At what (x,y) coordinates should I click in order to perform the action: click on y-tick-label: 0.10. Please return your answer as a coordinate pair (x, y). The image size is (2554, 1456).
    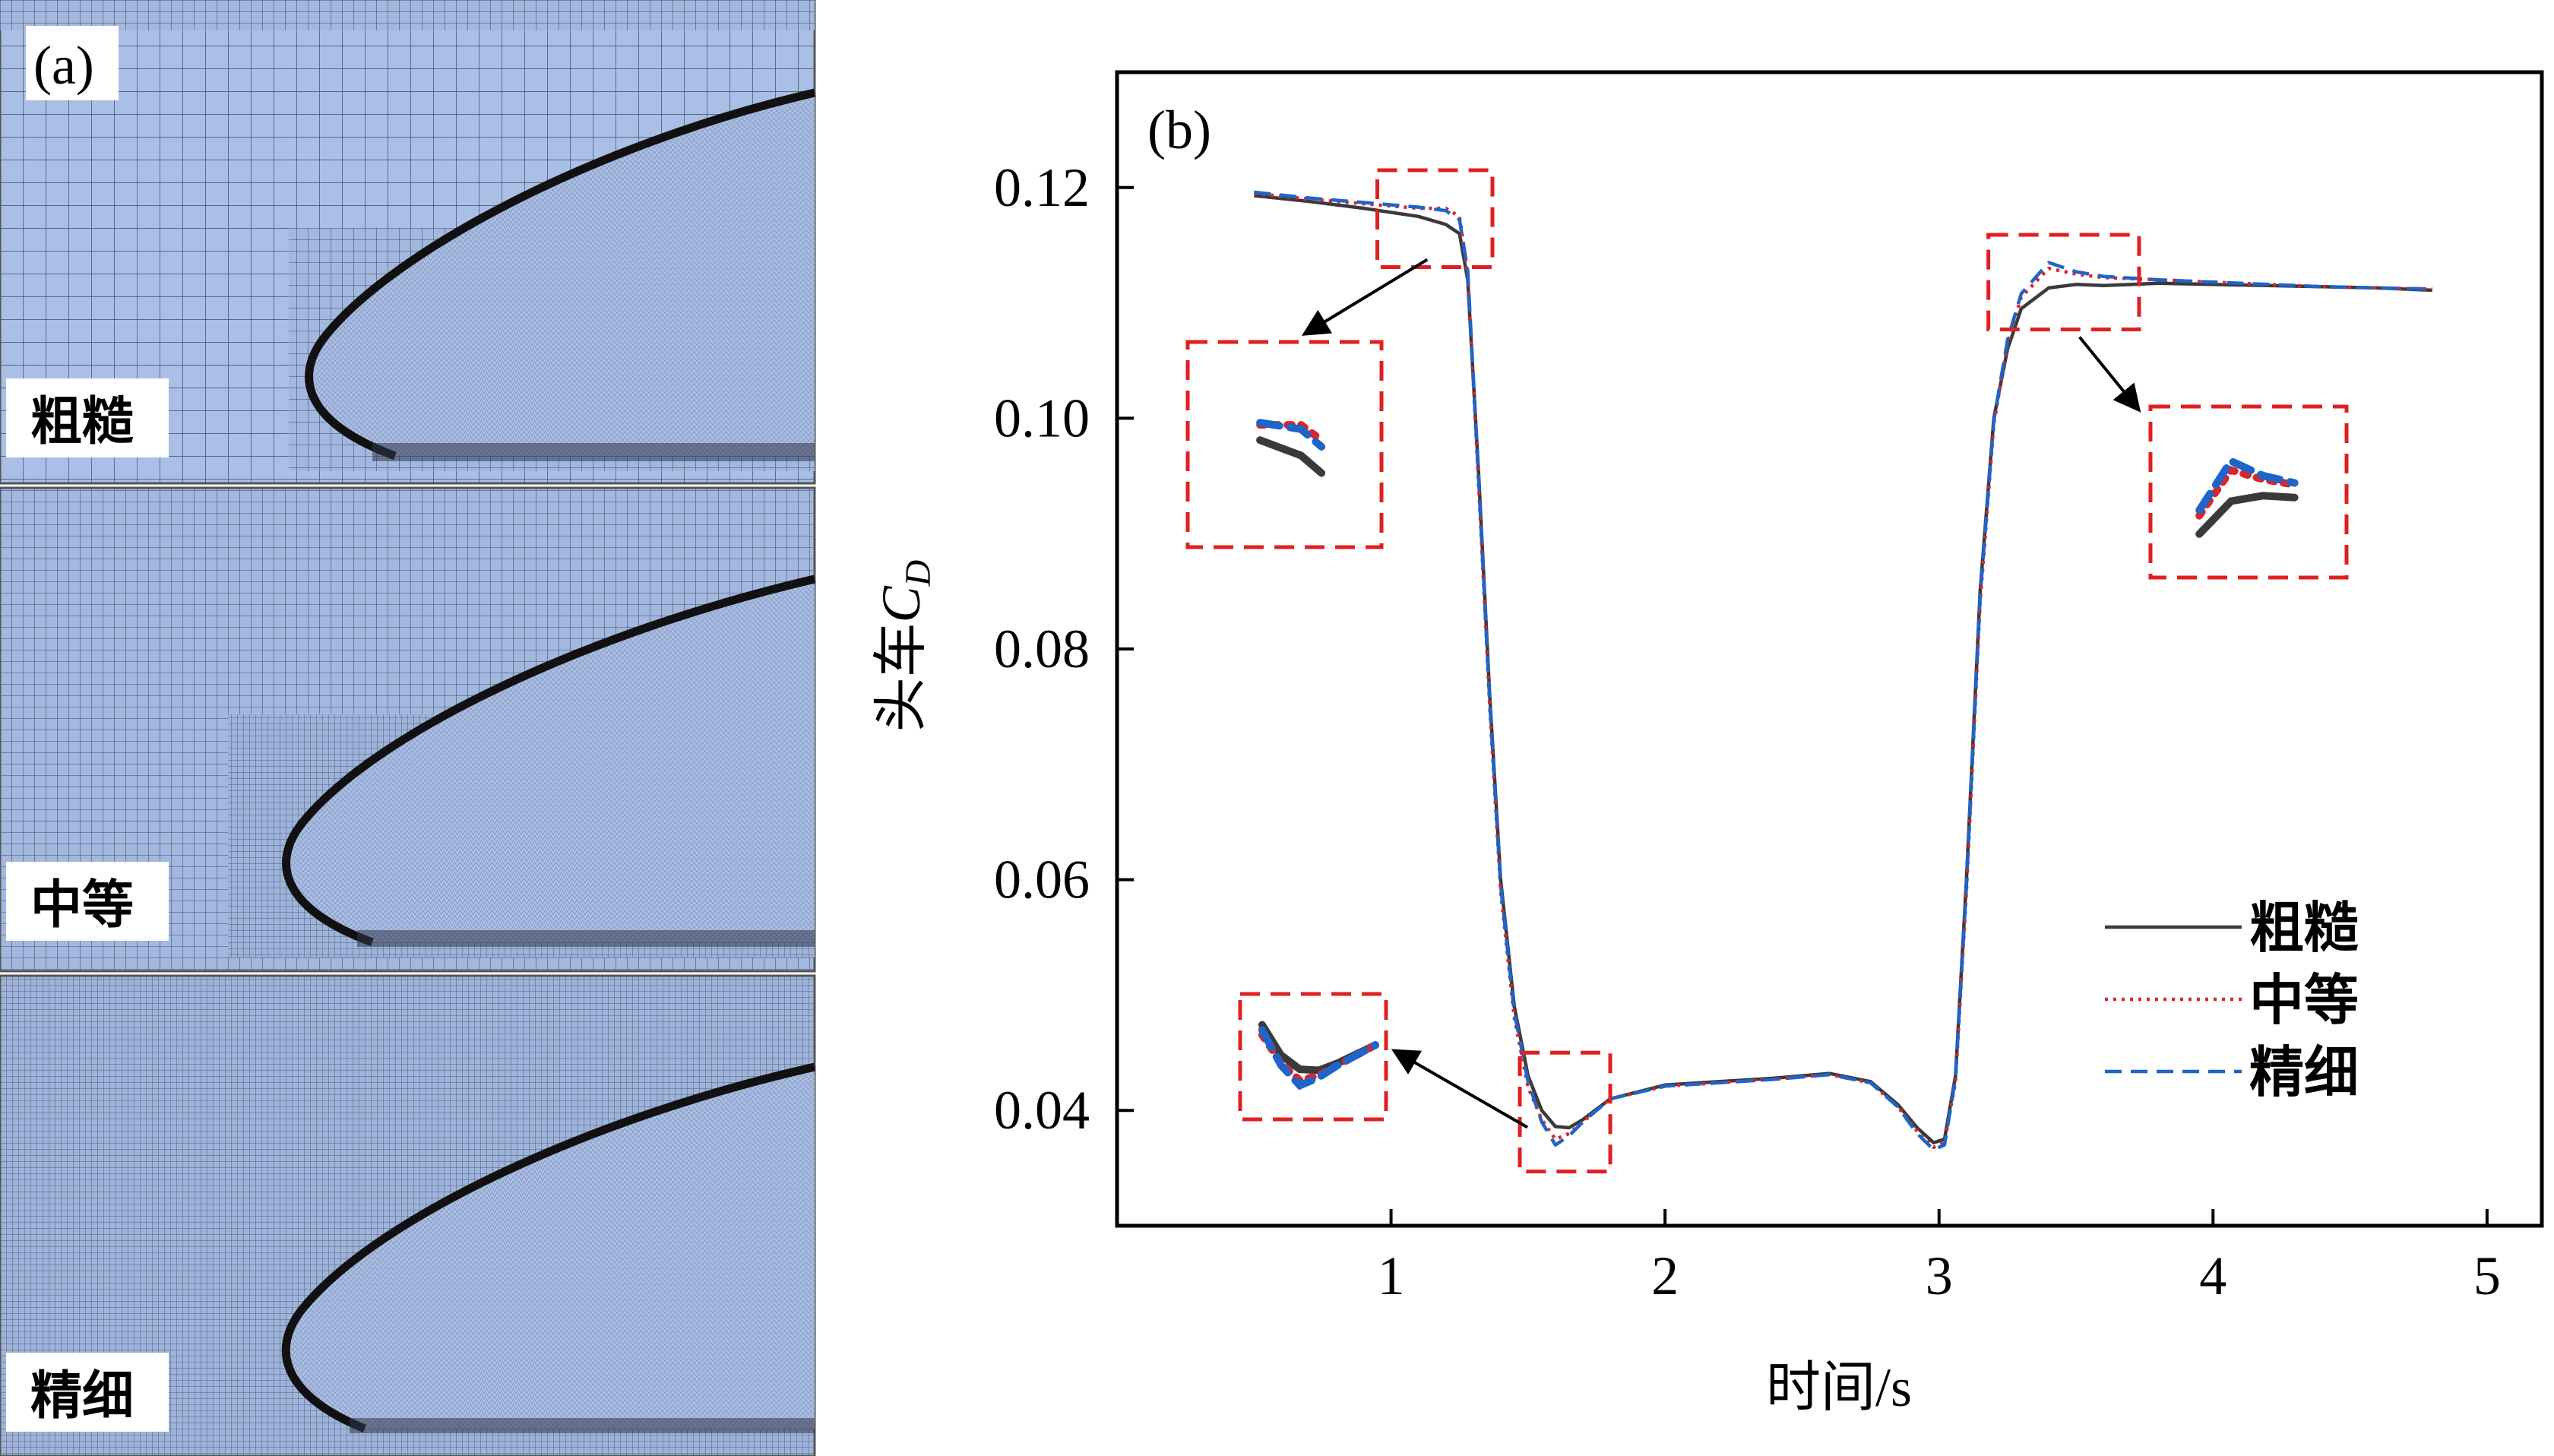
    Looking at the image, I should click on (1042, 418).